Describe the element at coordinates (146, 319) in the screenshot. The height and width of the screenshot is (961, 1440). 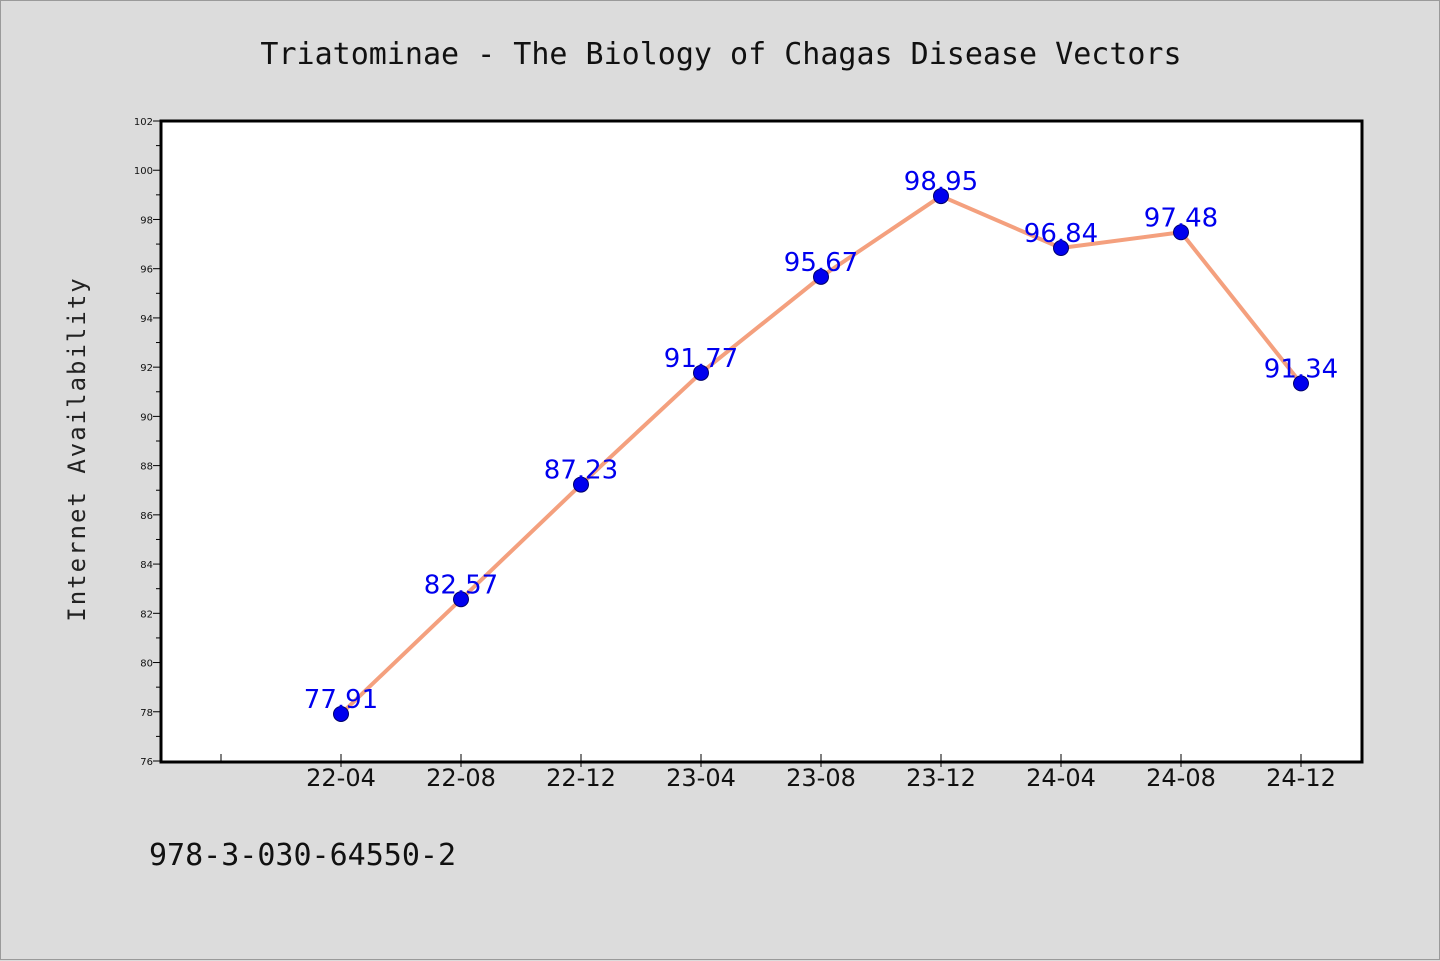
I see `y-tick-label: 94` at that location.